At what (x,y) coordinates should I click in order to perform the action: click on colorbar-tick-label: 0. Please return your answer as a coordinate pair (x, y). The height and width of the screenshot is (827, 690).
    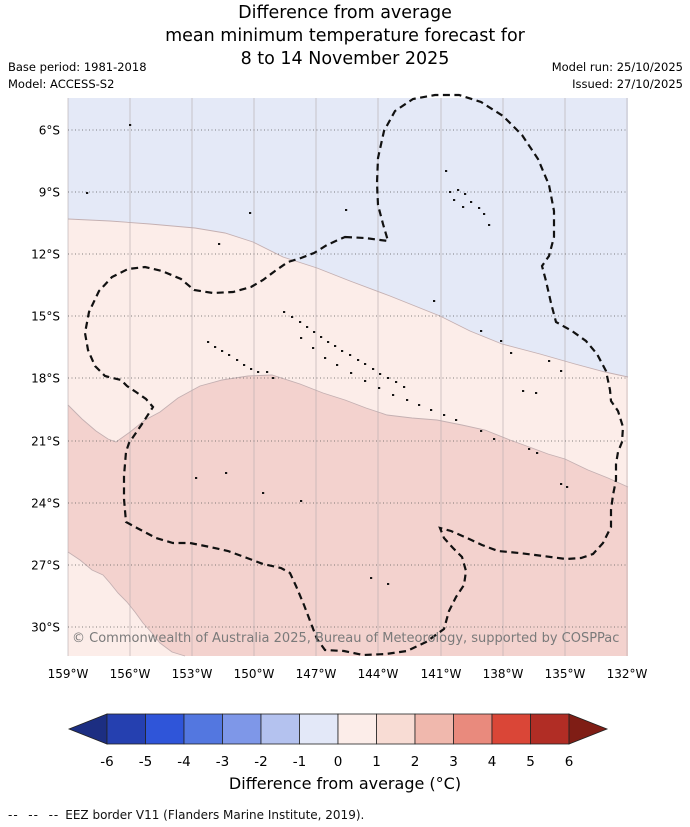
    Looking at the image, I should click on (338, 762).